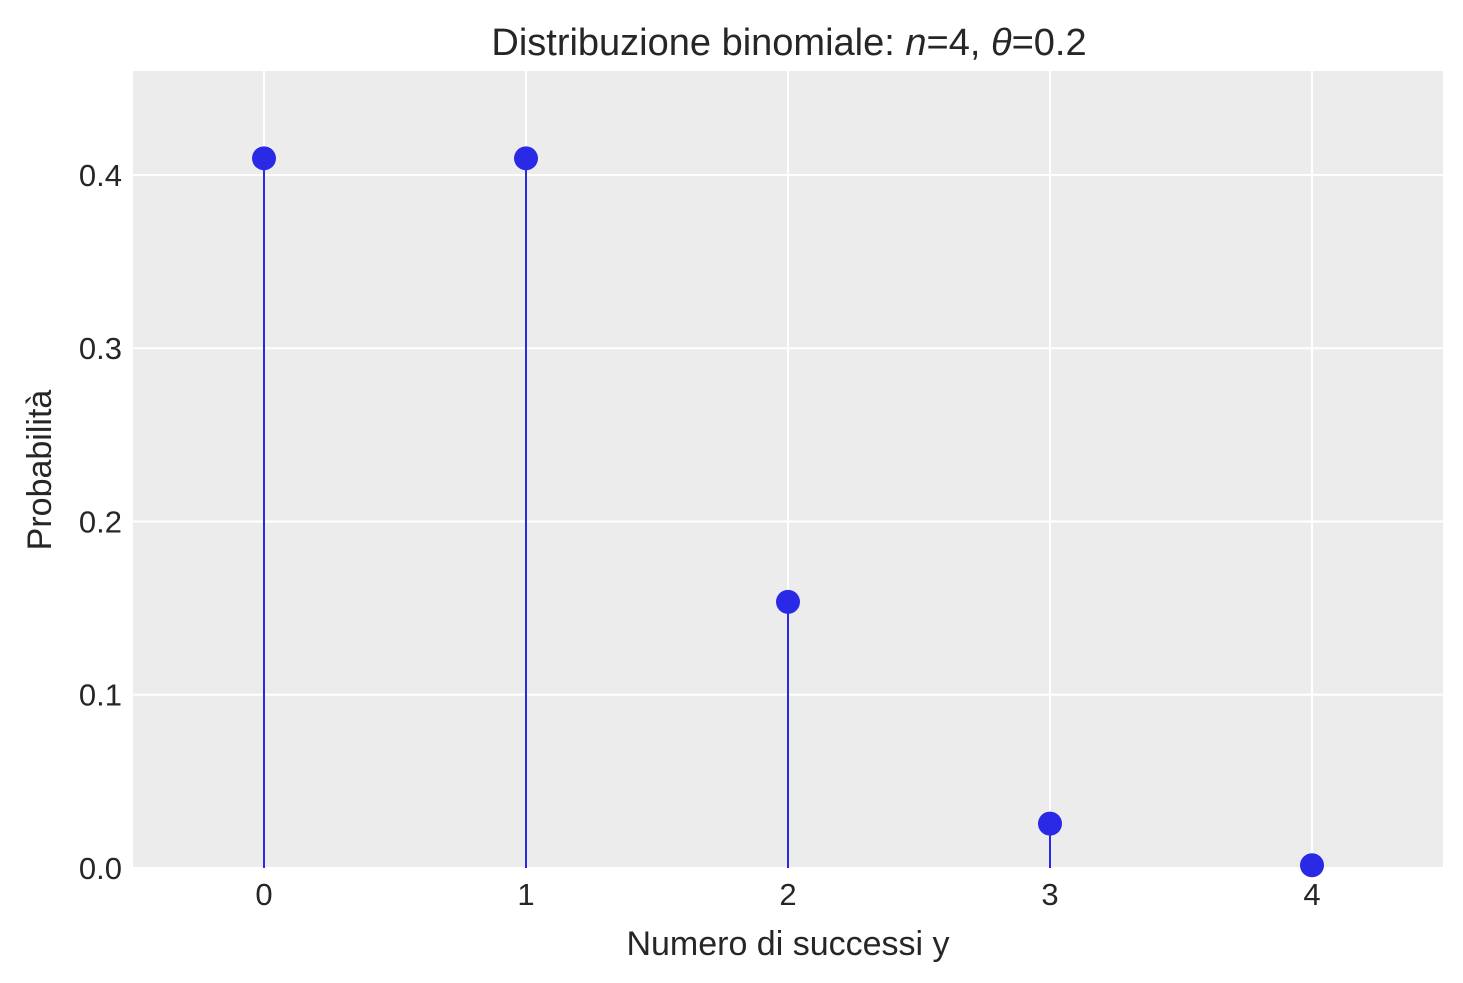 Image resolution: width=1463 pixels, height=983 pixels. Describe the element at coordinates (100, 695) in the screenshot. I see `y-tick-label: 0.1` at that location.